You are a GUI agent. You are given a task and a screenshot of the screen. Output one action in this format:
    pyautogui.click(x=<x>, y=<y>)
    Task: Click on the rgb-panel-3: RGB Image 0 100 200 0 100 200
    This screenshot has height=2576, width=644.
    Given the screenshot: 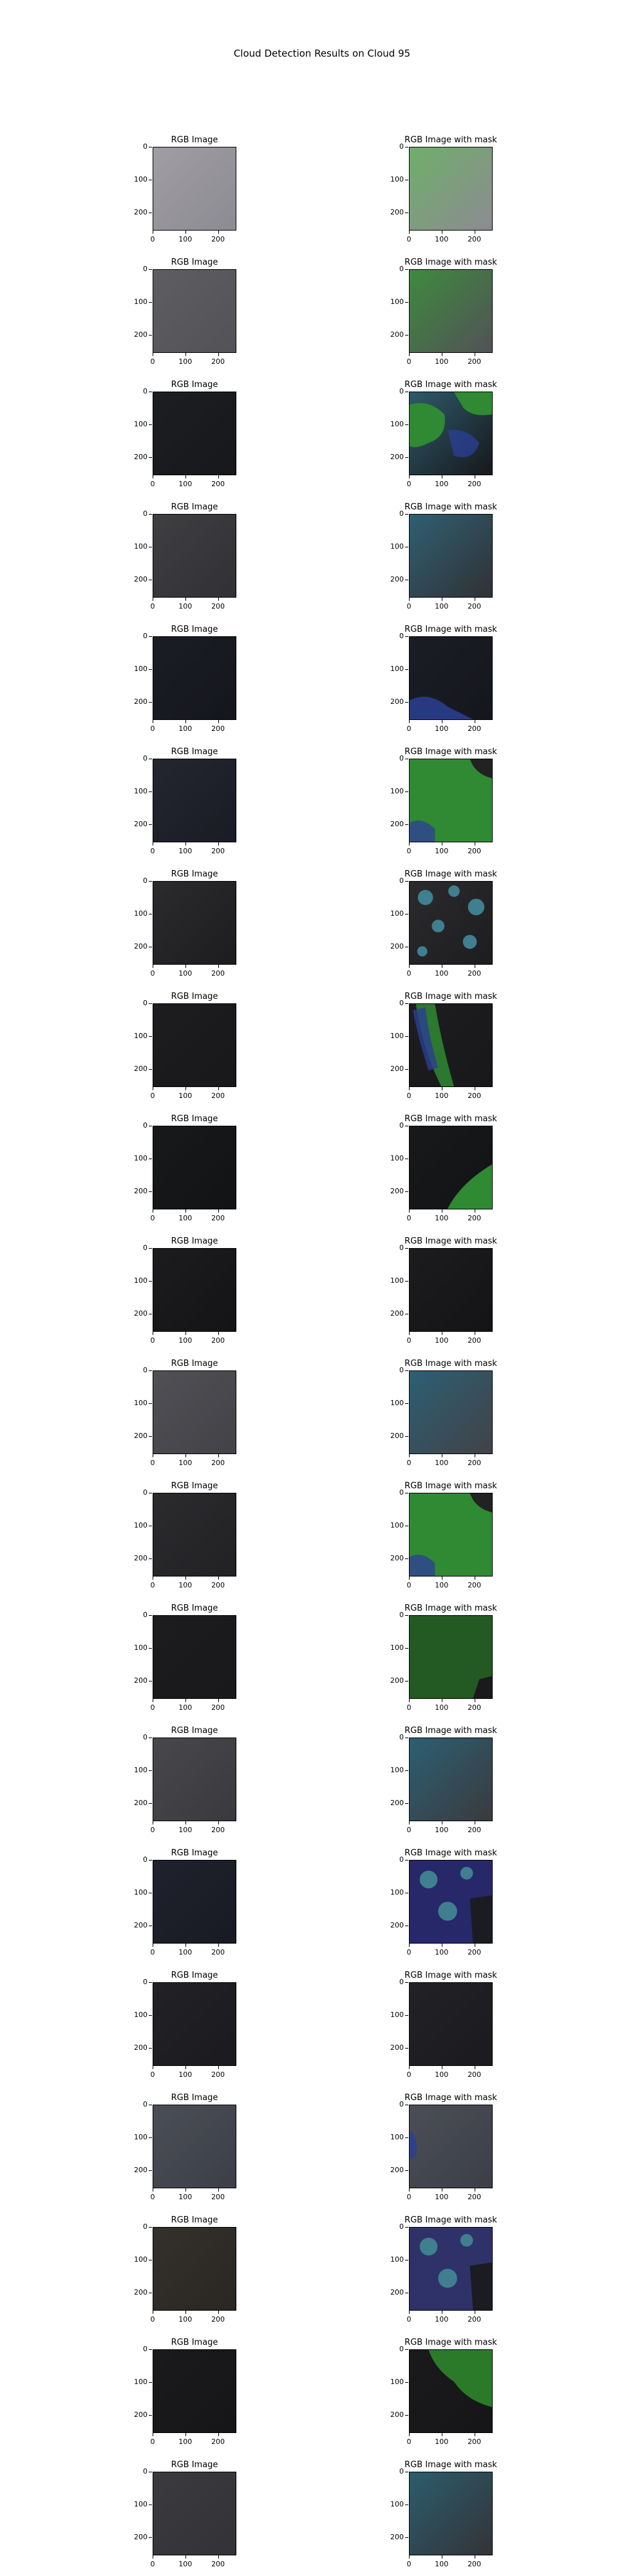 What is the action you would take?
    pyautogui.click(x=194, y=433)
    